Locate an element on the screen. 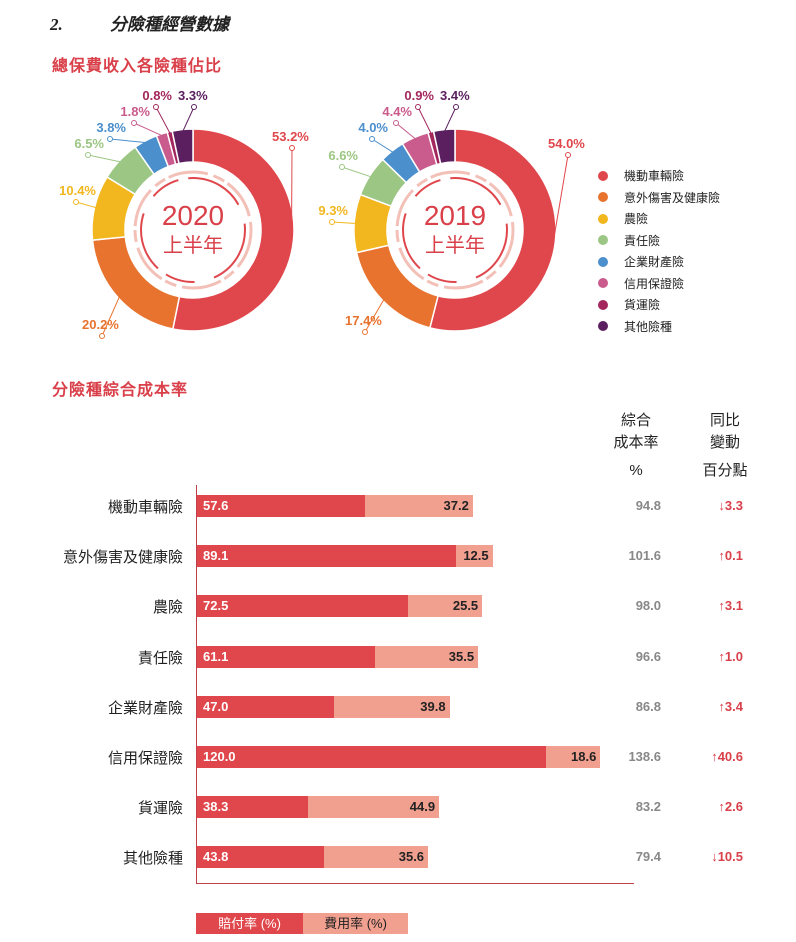  category-label: 農險 is located at coordinates (167, 608).